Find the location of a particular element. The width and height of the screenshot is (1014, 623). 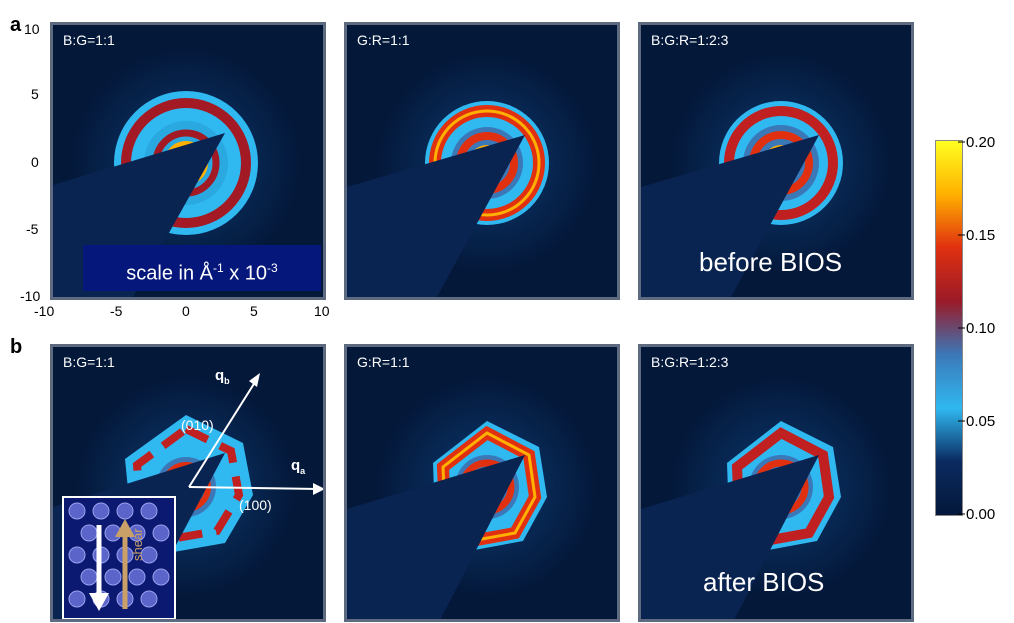

miller-index-010: (010) is located at coordinates (197, 425).